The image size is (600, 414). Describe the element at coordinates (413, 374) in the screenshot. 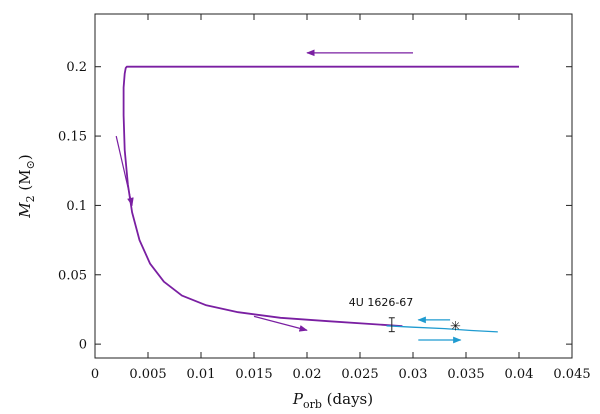

I see `x-tick-label: 0.03` at that location.